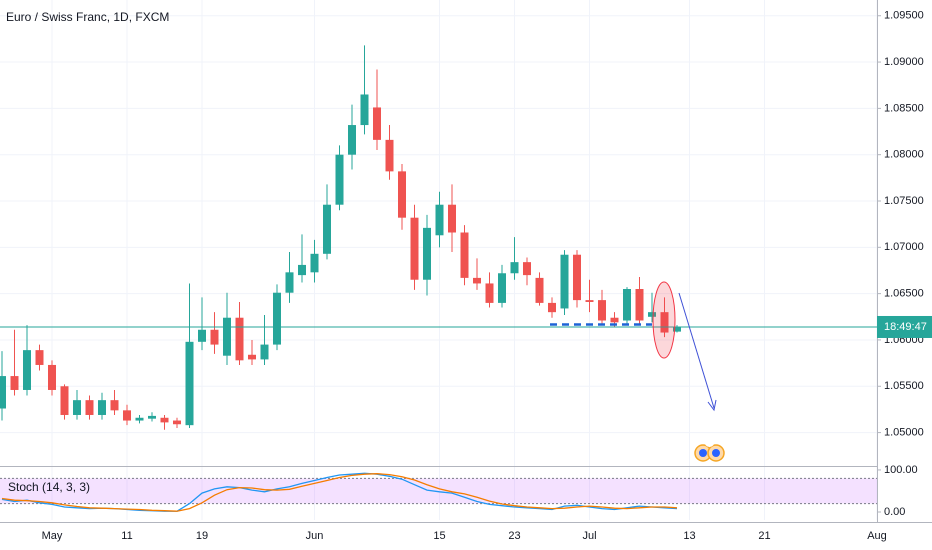  What do you see at coordinates (877, 536) in the screenshot?
I see `x-tick-label: Aug` at bounding box center [877, 536].